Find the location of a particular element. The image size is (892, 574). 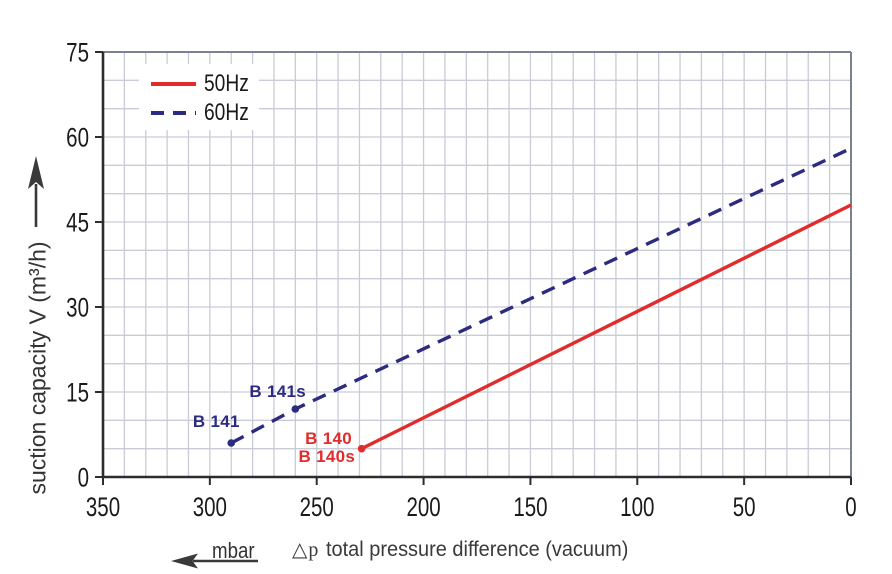

x-axis-title: △p total pressure difference (vacuum) is located at coordinates (468, 549).